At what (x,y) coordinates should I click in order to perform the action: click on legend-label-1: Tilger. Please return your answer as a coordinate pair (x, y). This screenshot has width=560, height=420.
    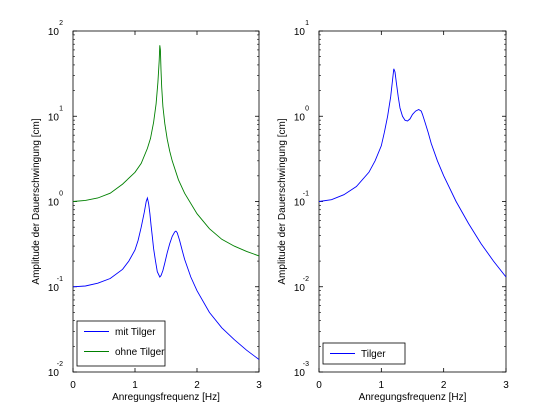
    Looking at the image, I should click on (373, 354).